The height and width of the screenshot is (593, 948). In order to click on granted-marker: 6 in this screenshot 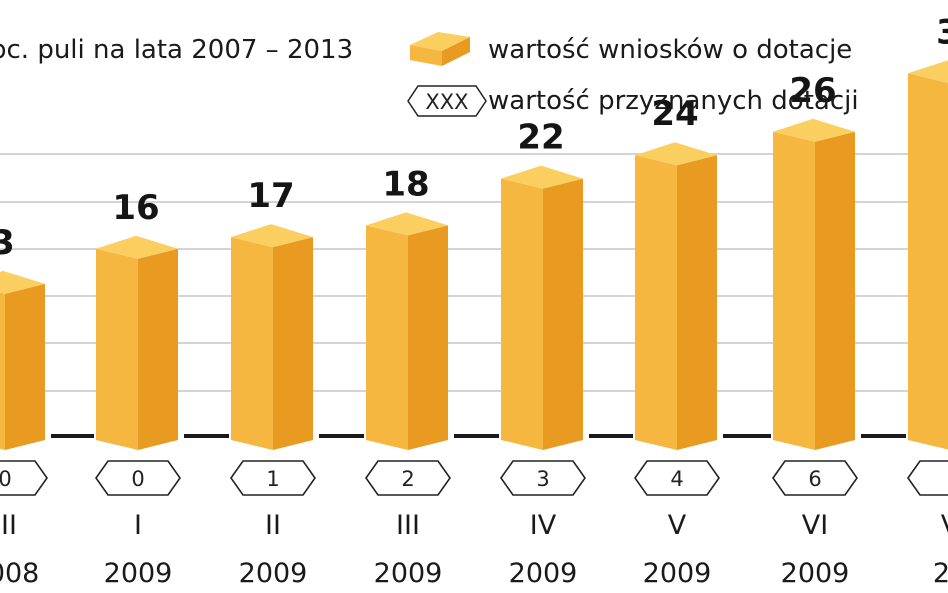, I will do `click(815, 478)`.